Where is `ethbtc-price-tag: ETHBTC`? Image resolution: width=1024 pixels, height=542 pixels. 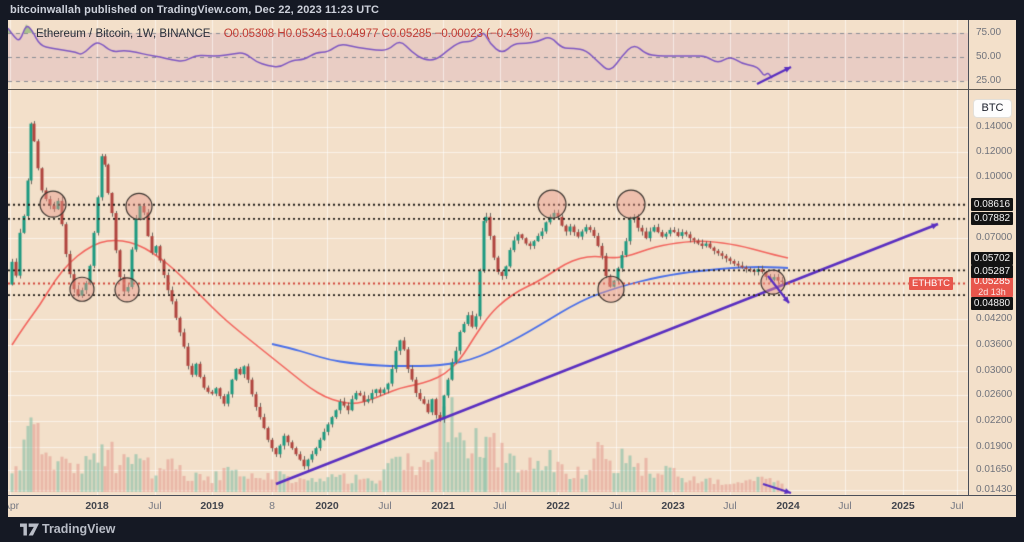
ethbtc-price-tag: ETHBTC is located at coordinates (931, 283).